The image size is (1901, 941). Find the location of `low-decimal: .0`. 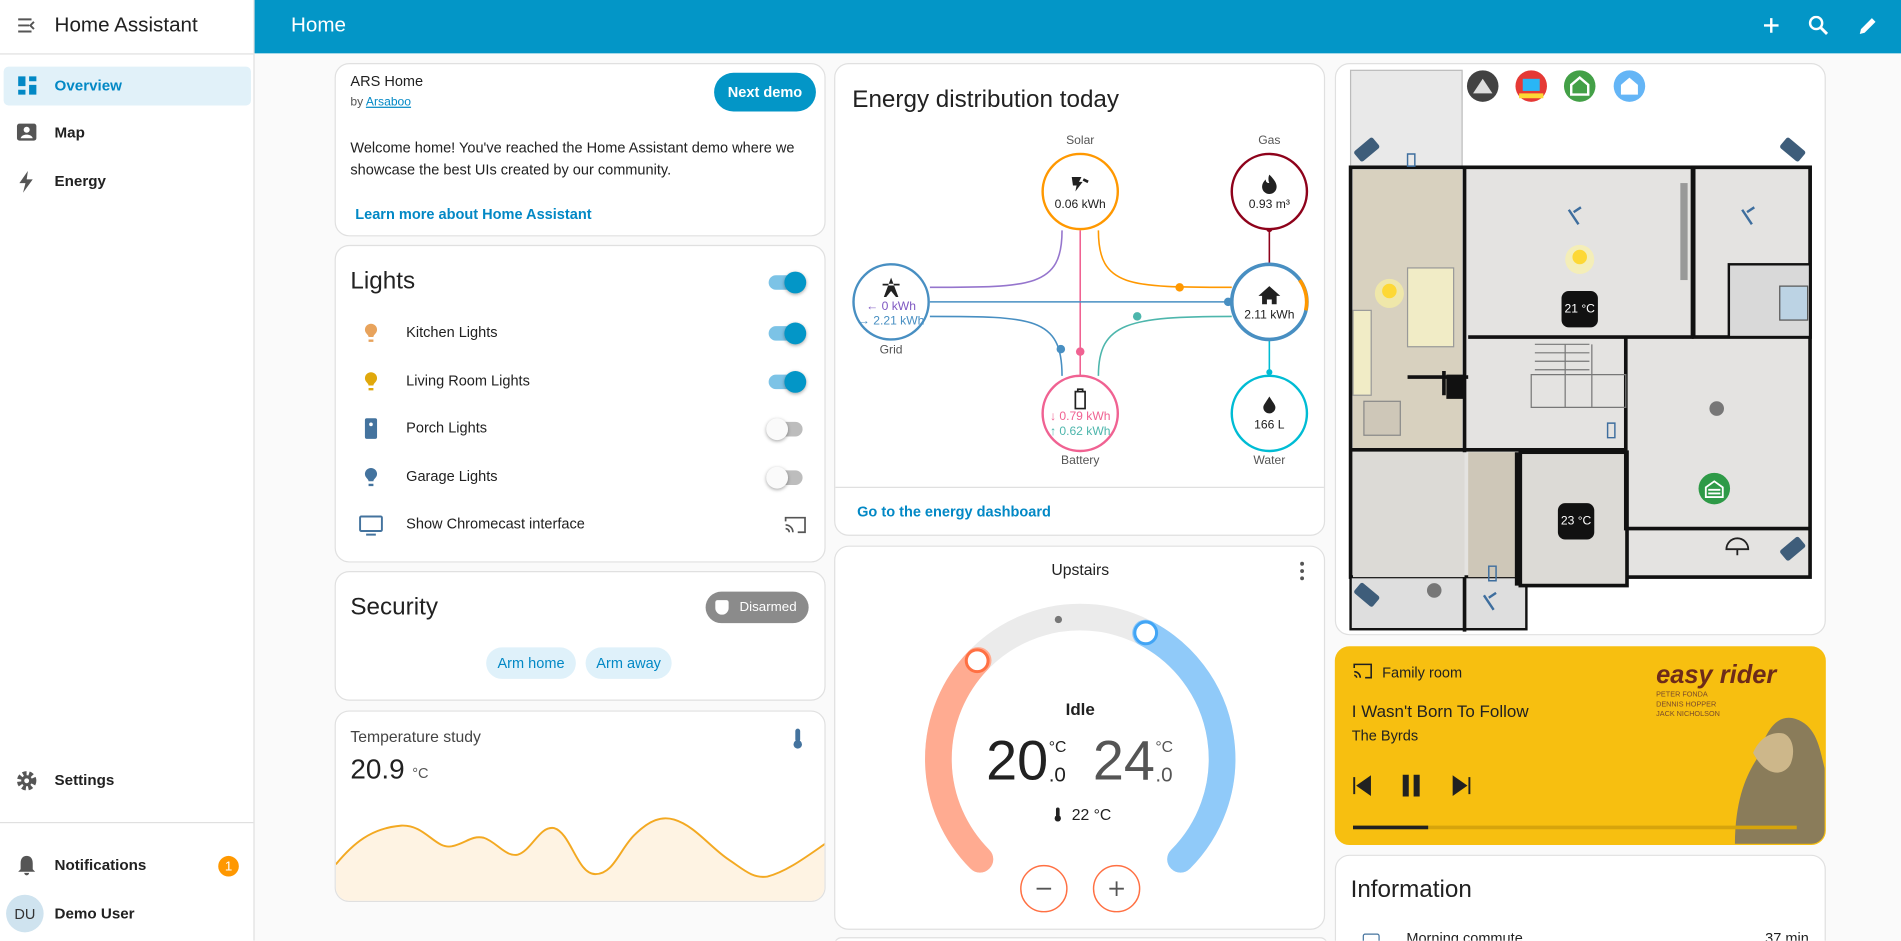

low-decimal: .0 is located at coordinates (1057, 774).